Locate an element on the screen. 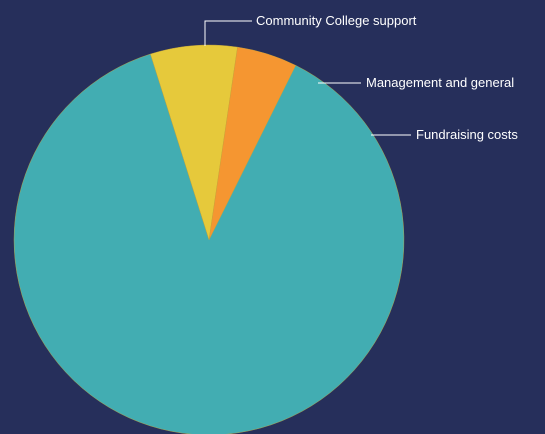  slice-label-fundraising-costs: Fundraising costs is located at coordinates (467, 134).